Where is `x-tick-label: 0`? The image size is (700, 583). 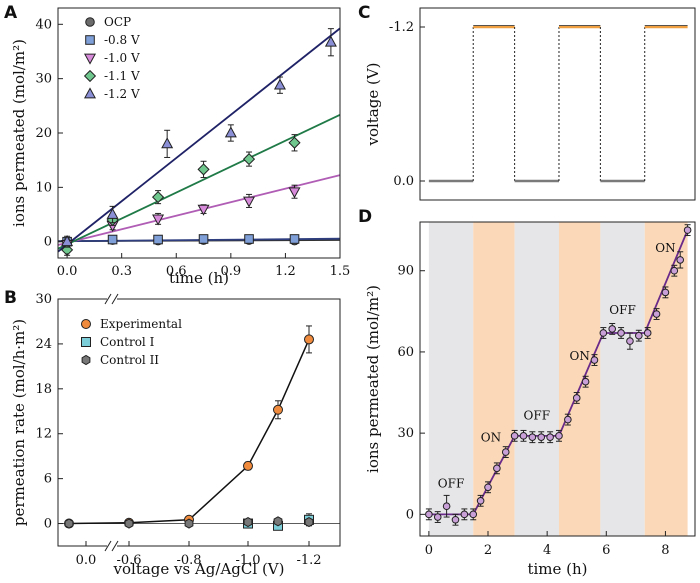
x-tick-label: 0 is located at coordinates (429, 550).